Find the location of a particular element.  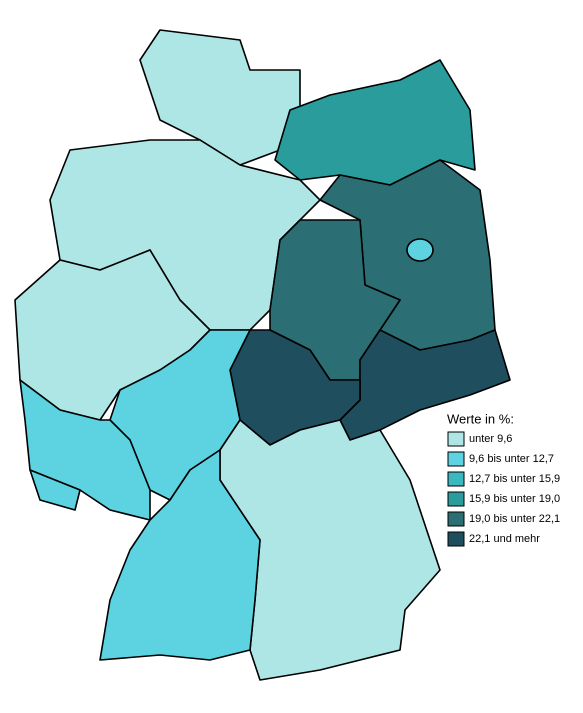

legend-label: 9,6 bis unter 12,7 is located at coordinates (511, 459).